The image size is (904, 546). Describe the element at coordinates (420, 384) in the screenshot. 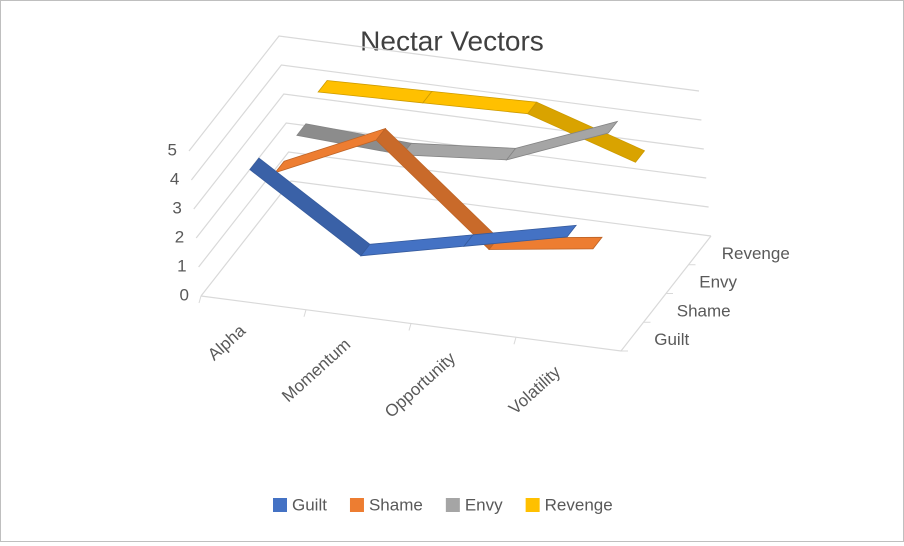

I see `x-tick-label: Opportunity` at that location.